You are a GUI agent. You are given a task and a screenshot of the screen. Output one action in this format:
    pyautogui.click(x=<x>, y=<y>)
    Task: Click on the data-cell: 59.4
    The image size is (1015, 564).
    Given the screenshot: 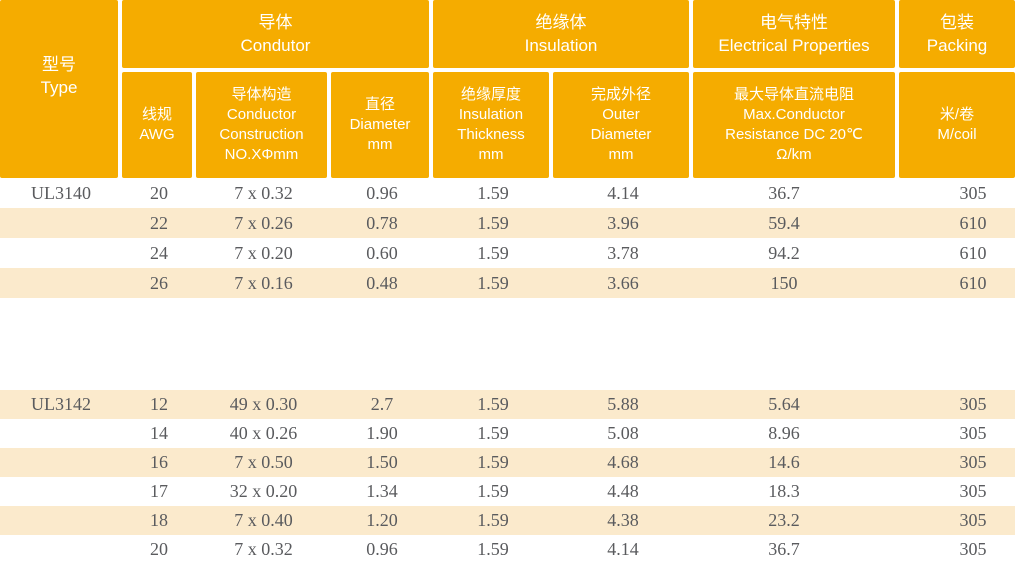 What is the action you would take?
    pyautogui.click(x=784, y=222)
    